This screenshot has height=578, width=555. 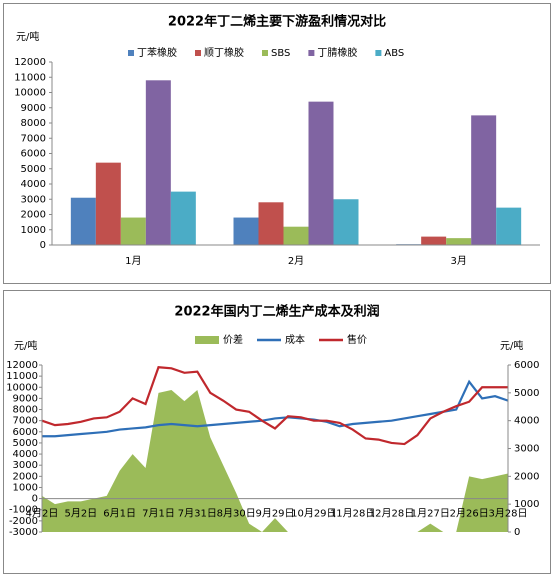 I want to click on legend-label: 丁腈橡胶, so click(x=337, y=52).